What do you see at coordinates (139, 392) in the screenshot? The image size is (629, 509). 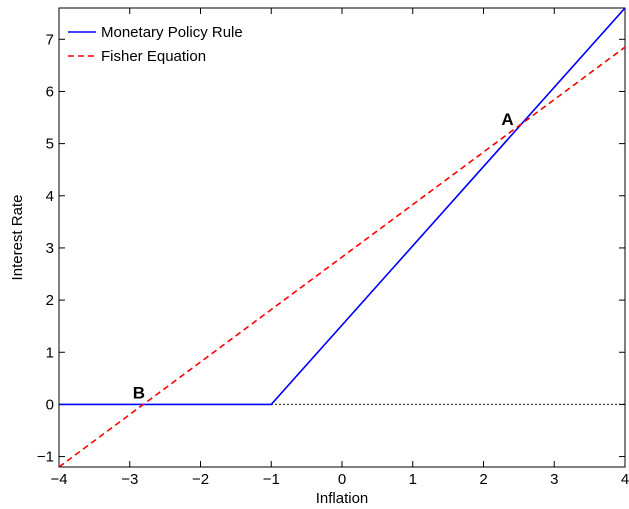 I see `annotation-b: B` at bounding box center [139, 392].